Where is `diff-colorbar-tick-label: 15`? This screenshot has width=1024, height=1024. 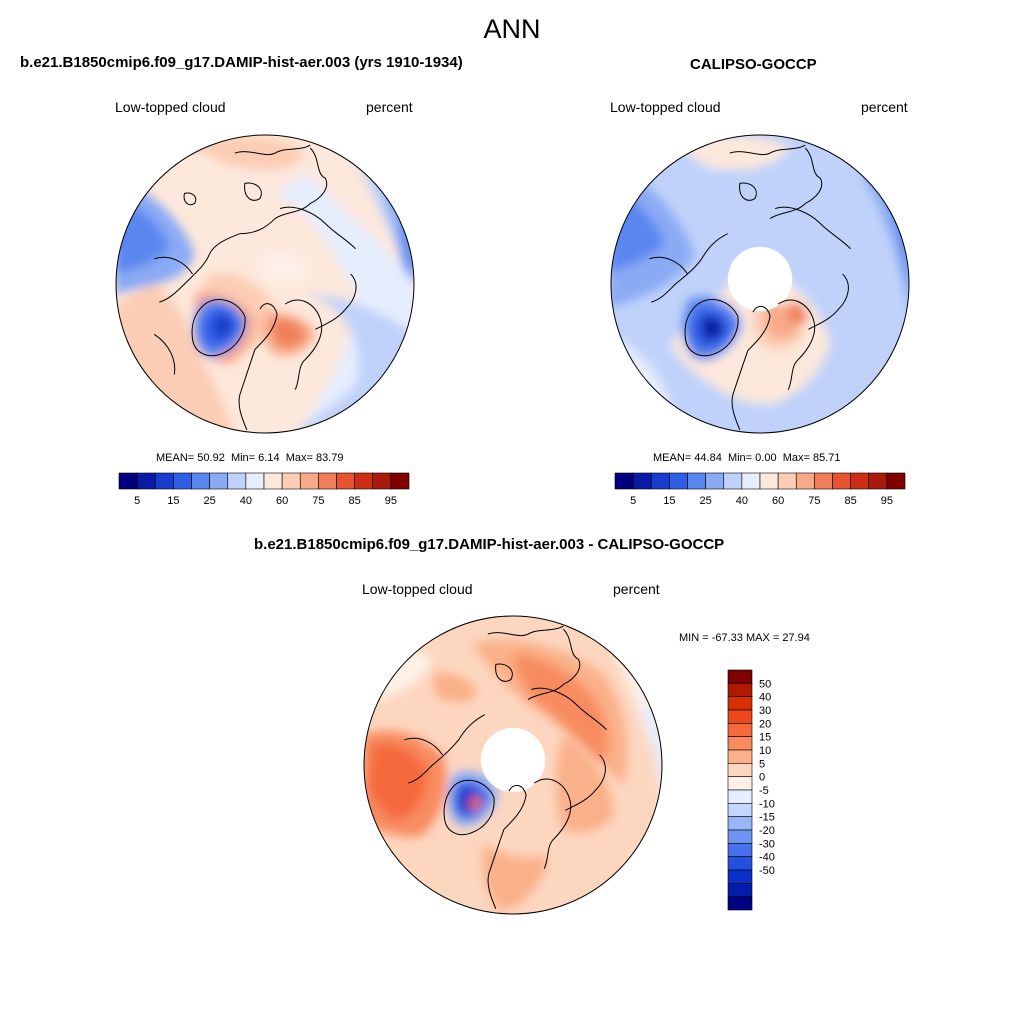 diff-colorbar-tick-label: 15 is located at coordinates (765, 738).